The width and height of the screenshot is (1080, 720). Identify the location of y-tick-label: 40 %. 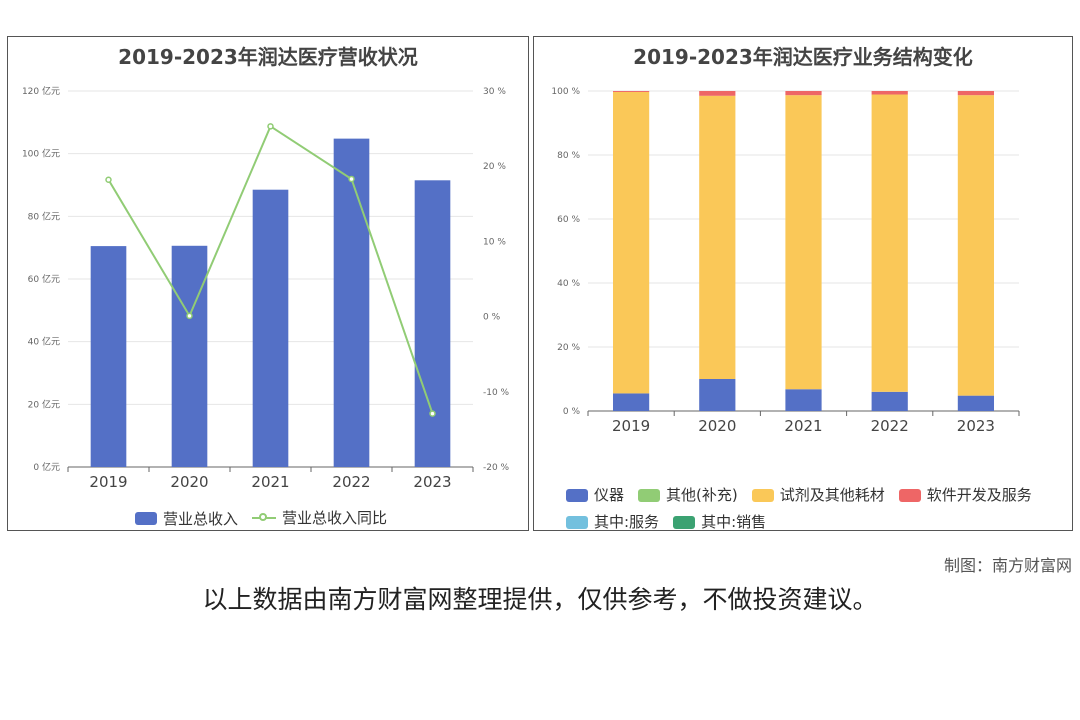
(568, 284).